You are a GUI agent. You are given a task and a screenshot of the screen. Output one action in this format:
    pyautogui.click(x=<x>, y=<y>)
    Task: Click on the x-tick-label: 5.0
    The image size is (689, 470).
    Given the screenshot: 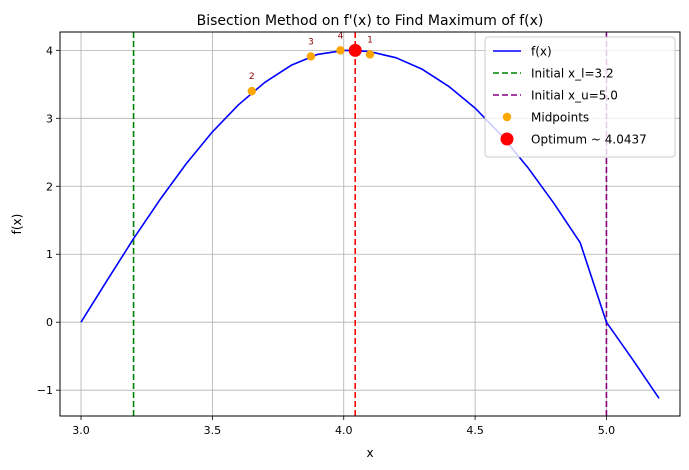 What is the action you would take?
    pyautogui.click(x=607, y=430)
    